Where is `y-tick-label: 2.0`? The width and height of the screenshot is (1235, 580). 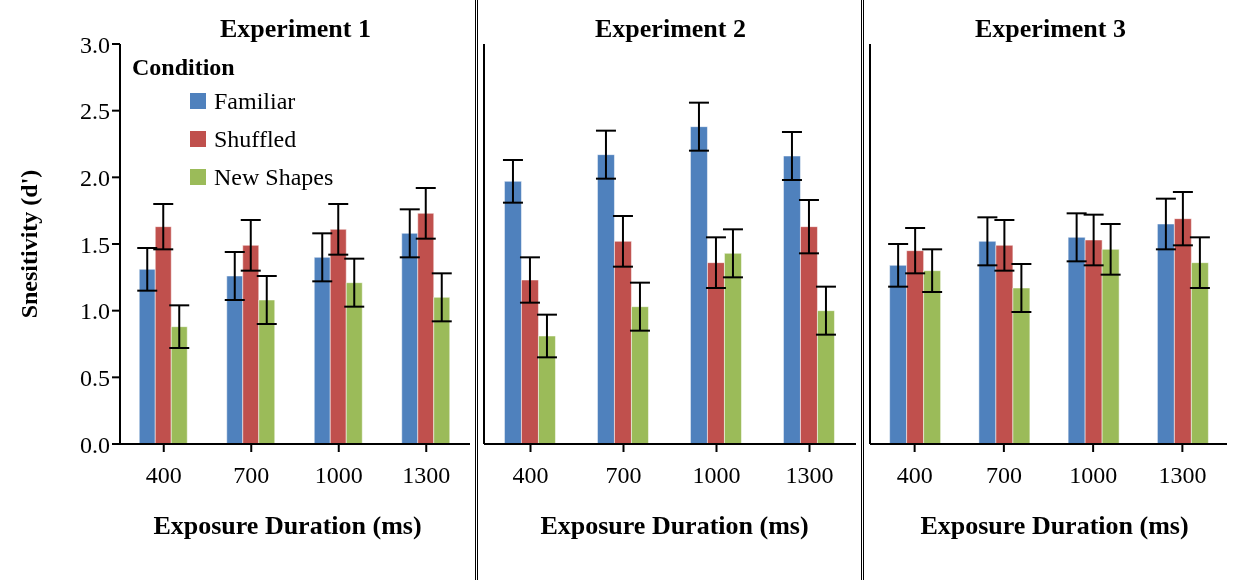
y-tick-label: 2.0 is located at coordinates (95, 177).